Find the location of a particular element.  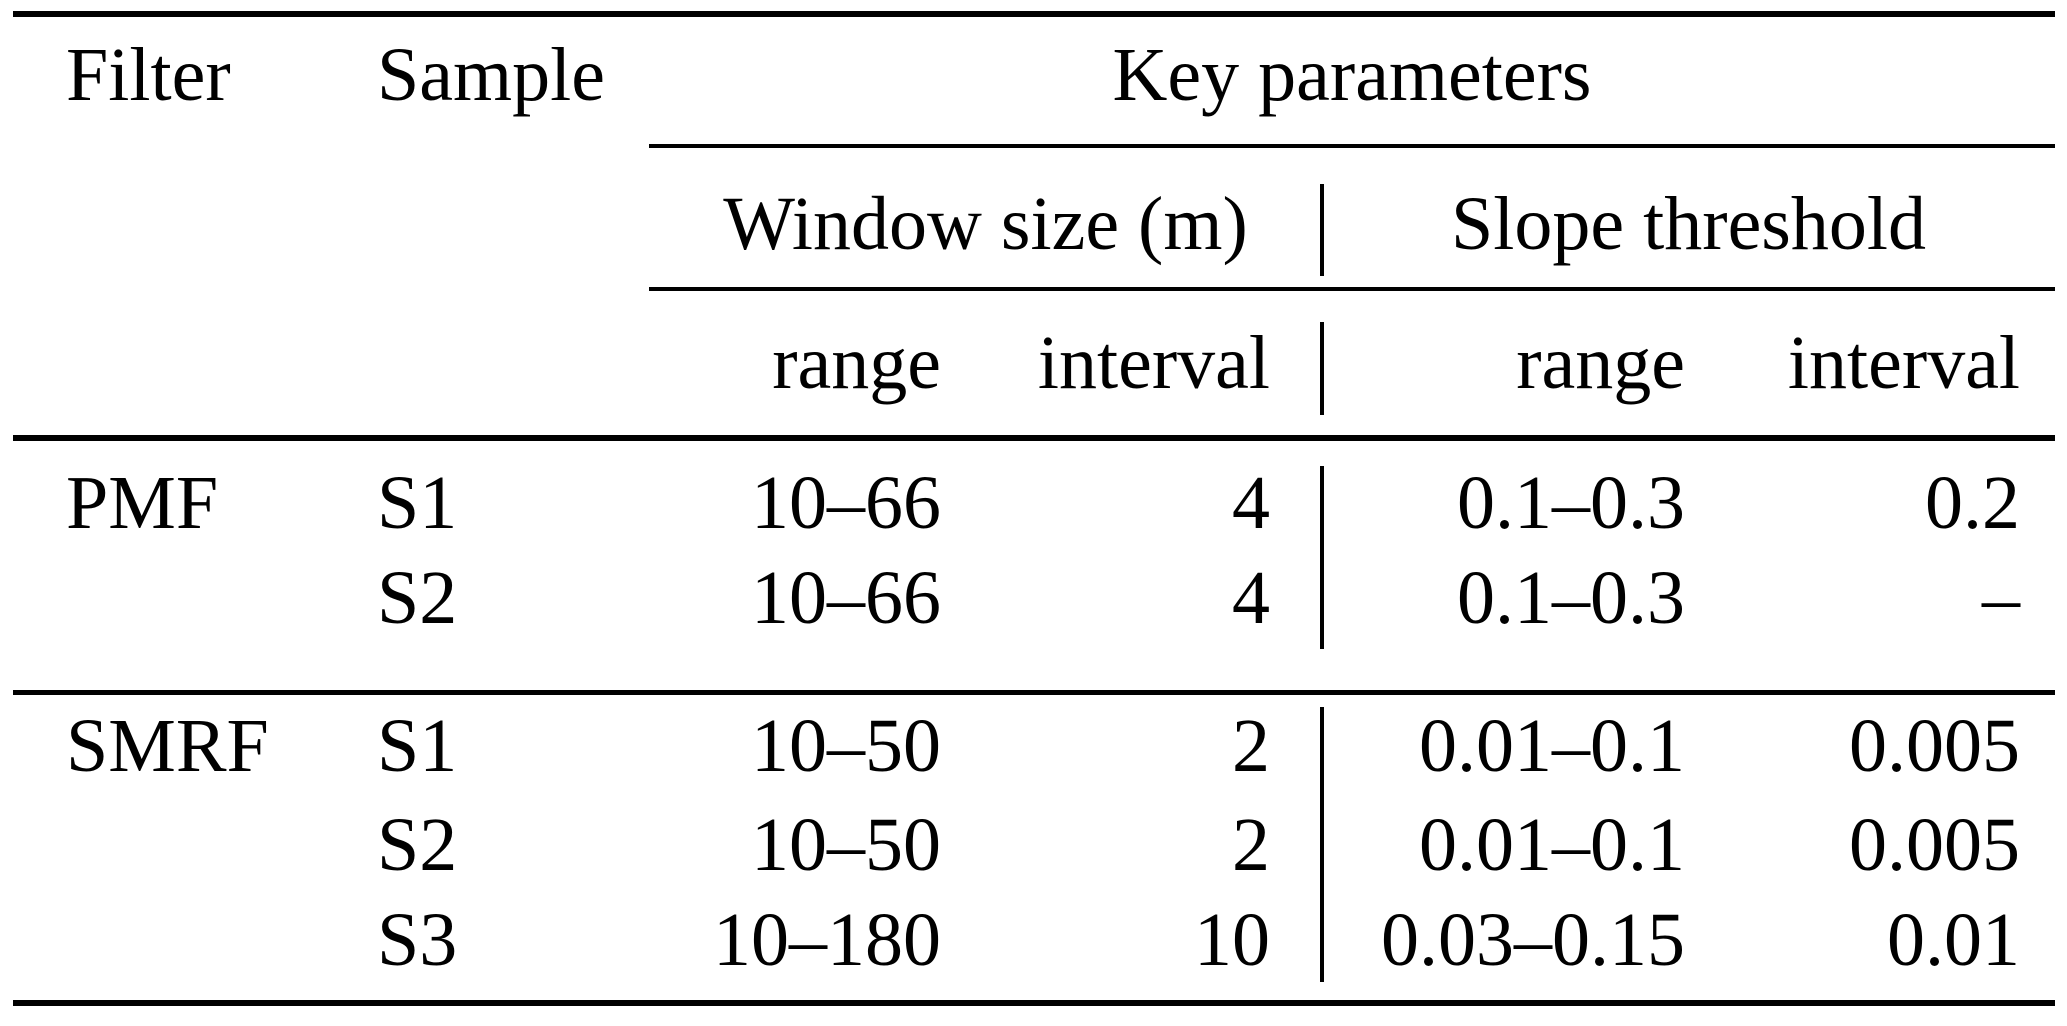

cell-st-interval: 0.2 is located at coordinates (1973, 503).